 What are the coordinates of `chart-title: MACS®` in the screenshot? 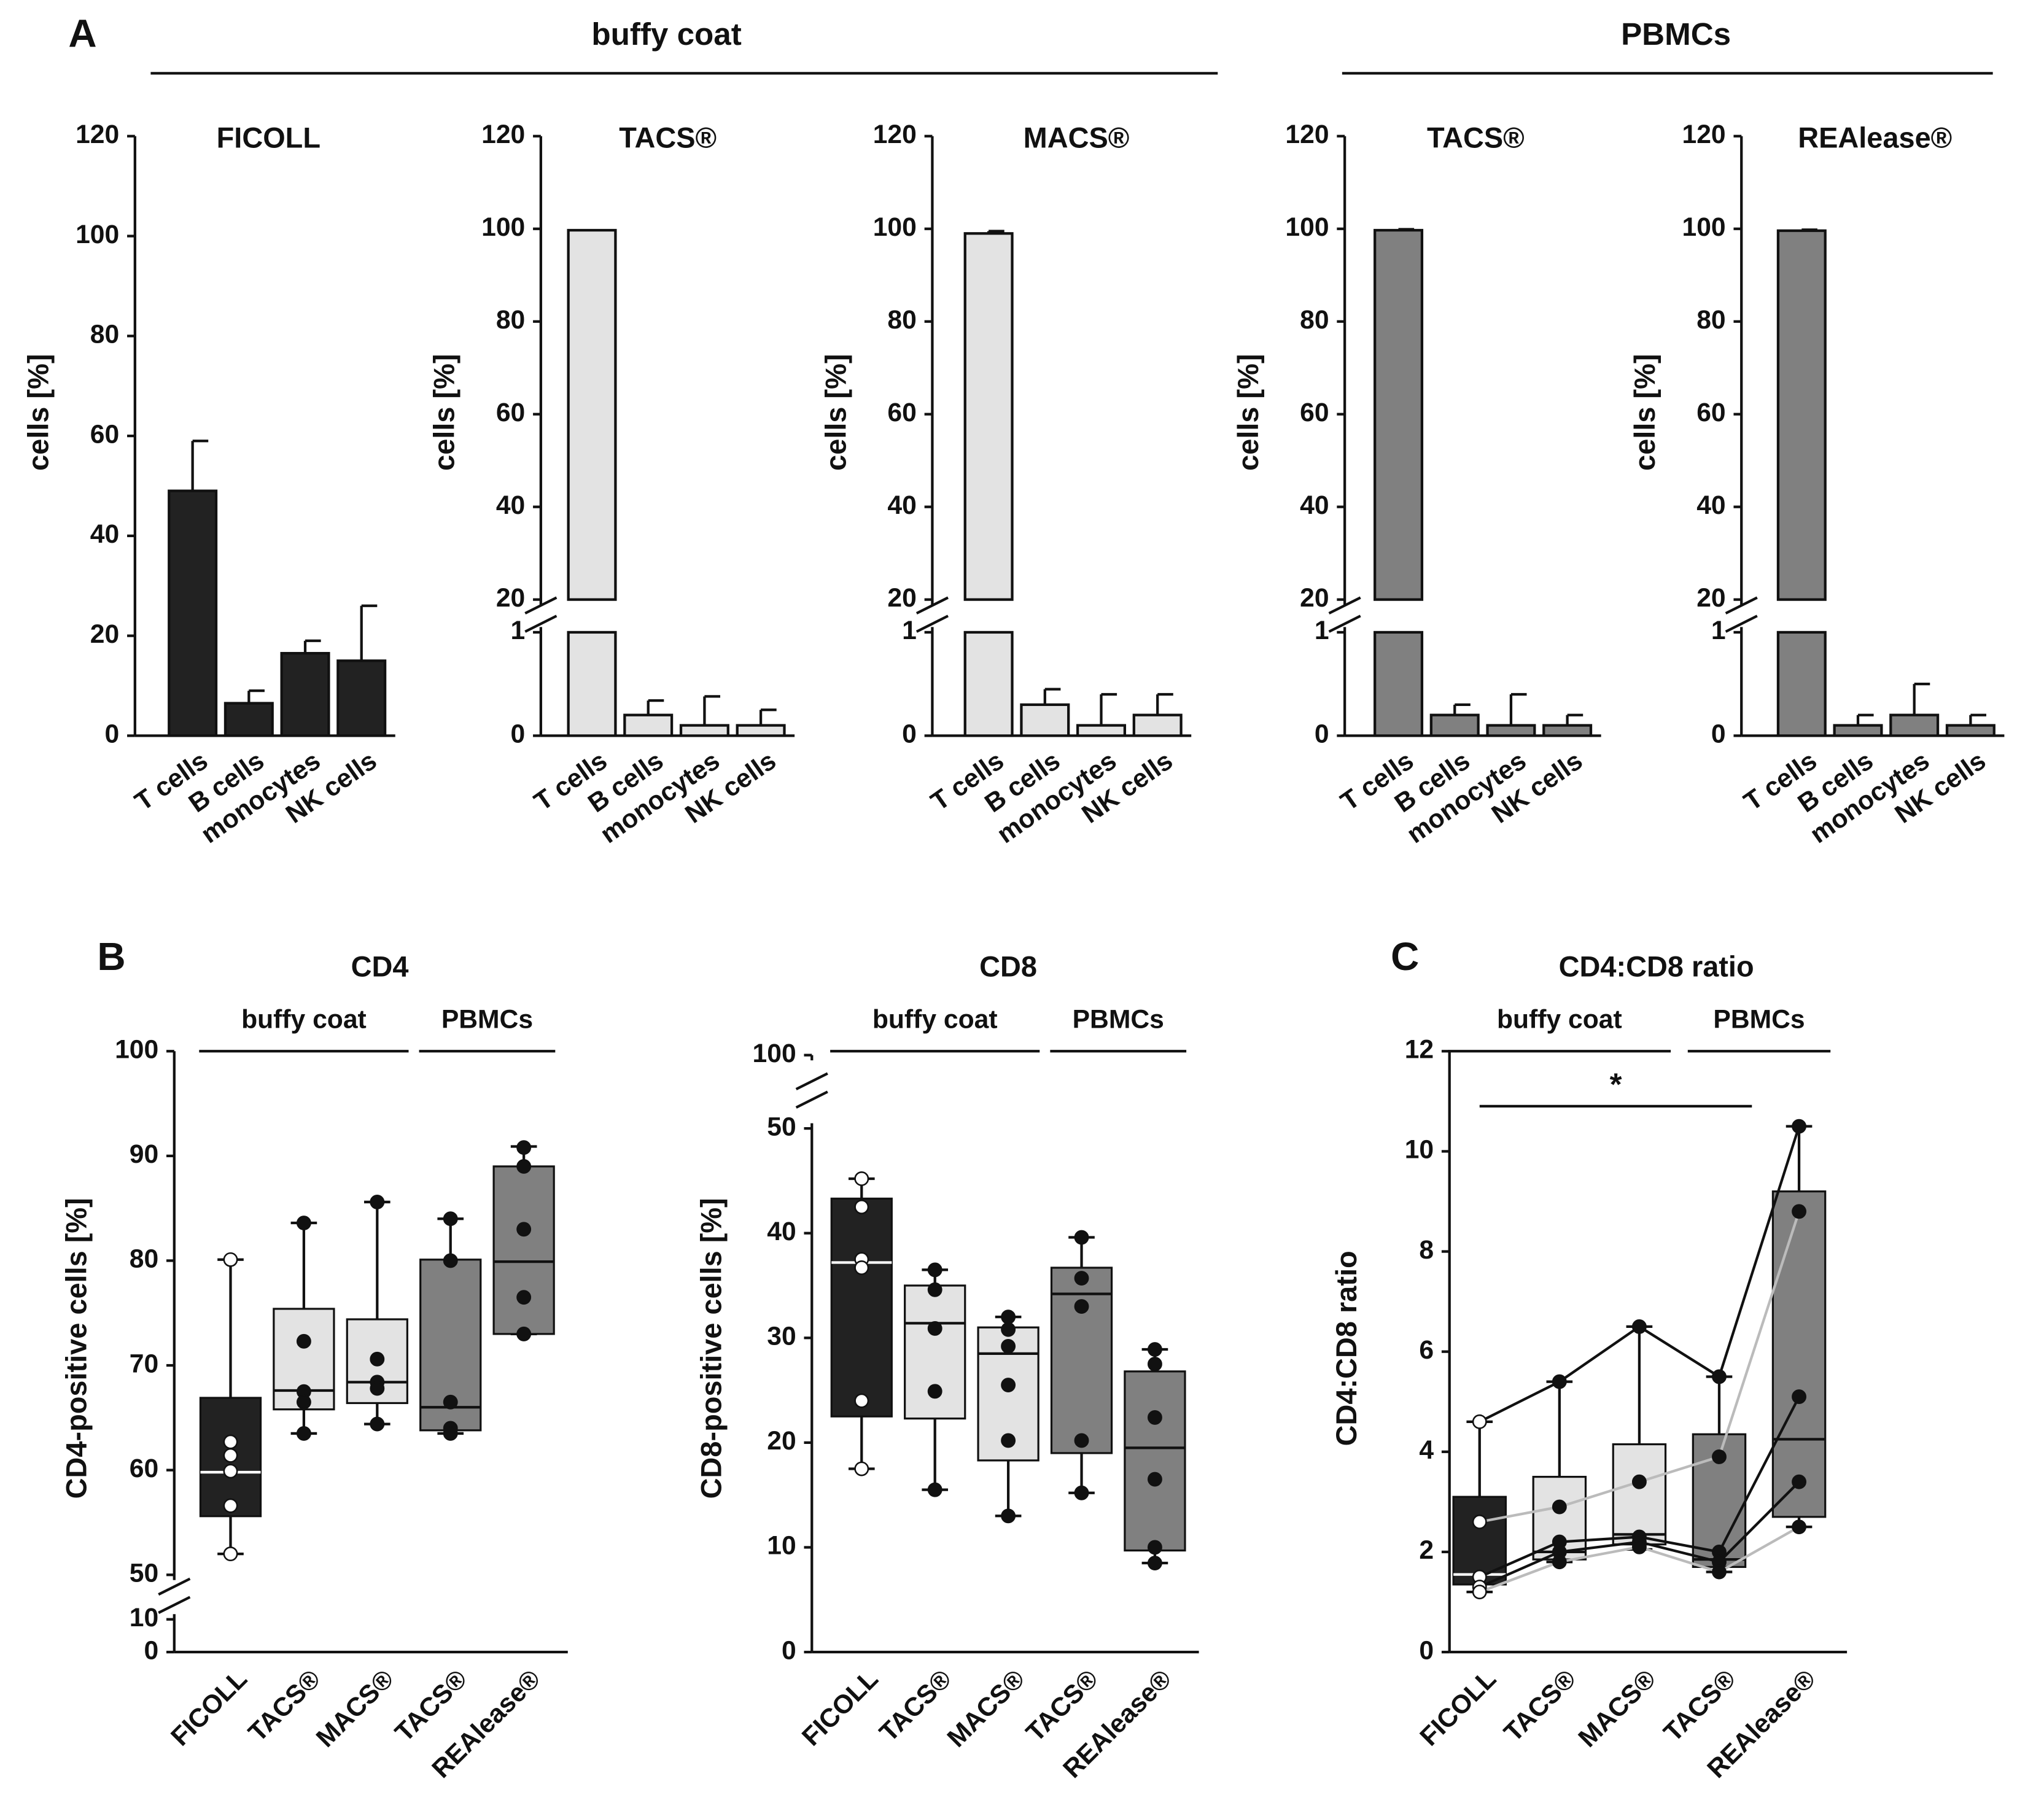 It's located at (1077, 138).